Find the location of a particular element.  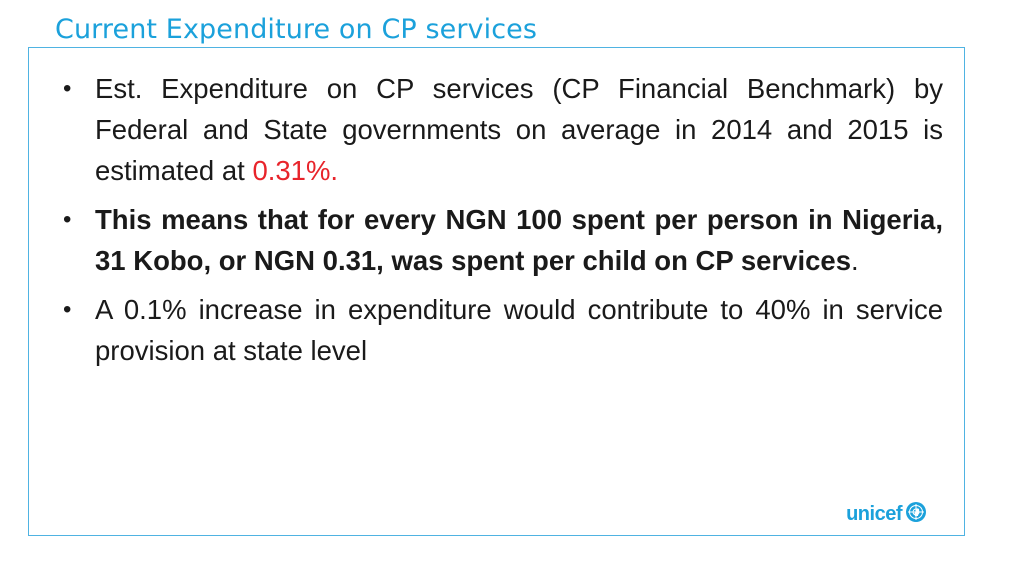

unicef-emblem-icon is located at coordinates (916, 514).